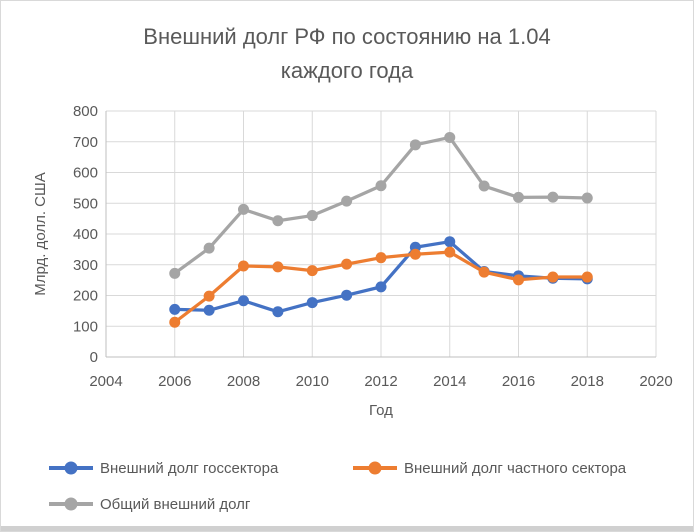 This screenshot has height=532, width=694. I want to click on legend-item: Внешний долг госсектора, so click(163, 468).